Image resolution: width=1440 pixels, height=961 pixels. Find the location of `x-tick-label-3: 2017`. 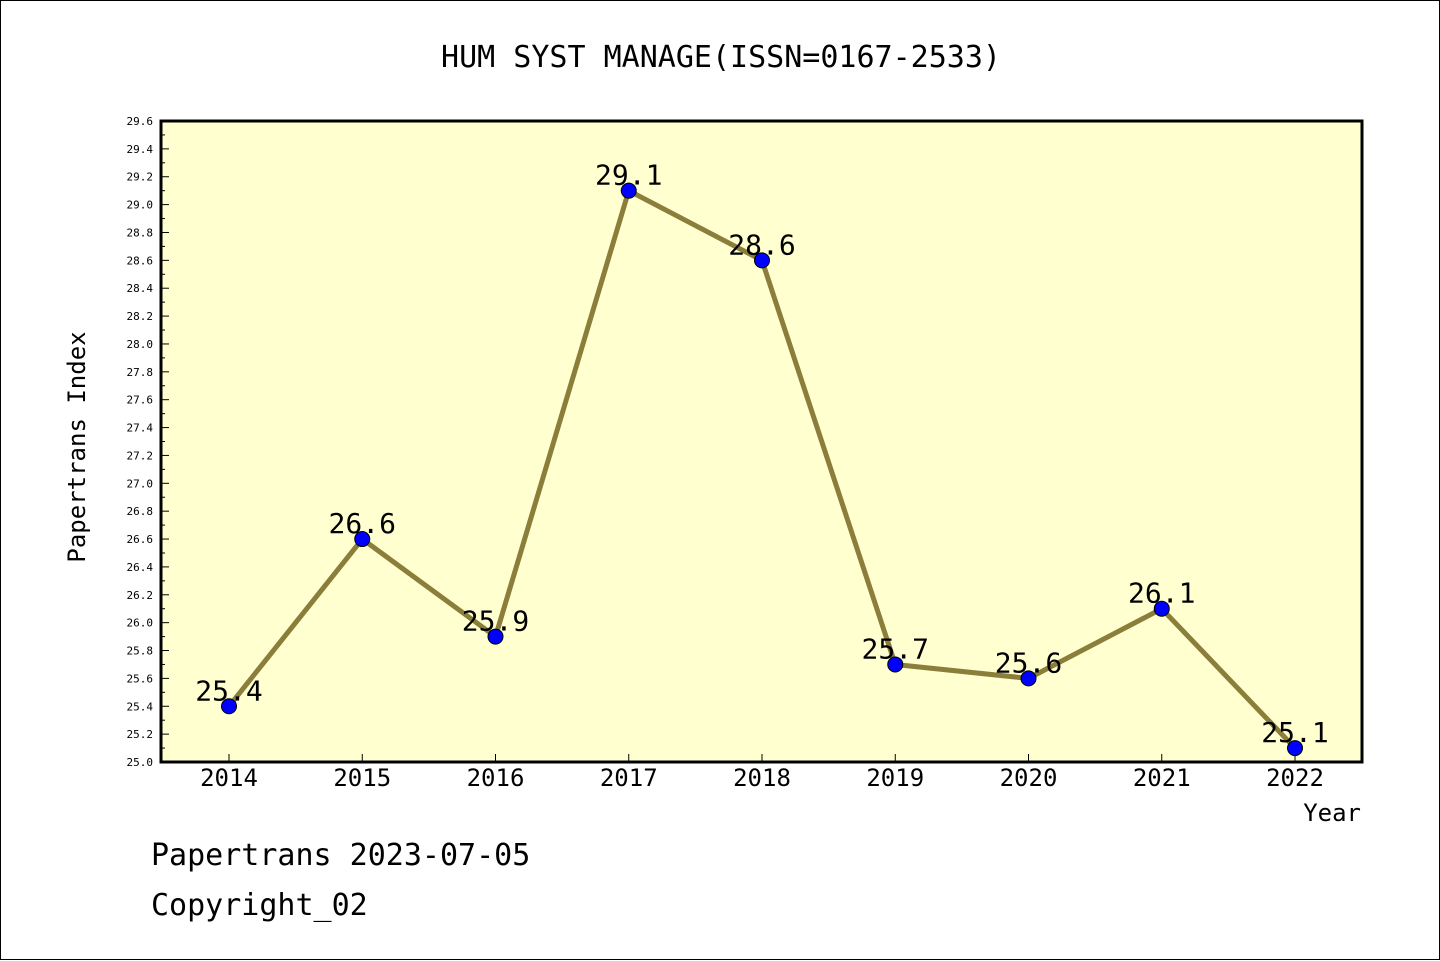

x-tick-label-3: 2017 is located at coordinates (629, 778).